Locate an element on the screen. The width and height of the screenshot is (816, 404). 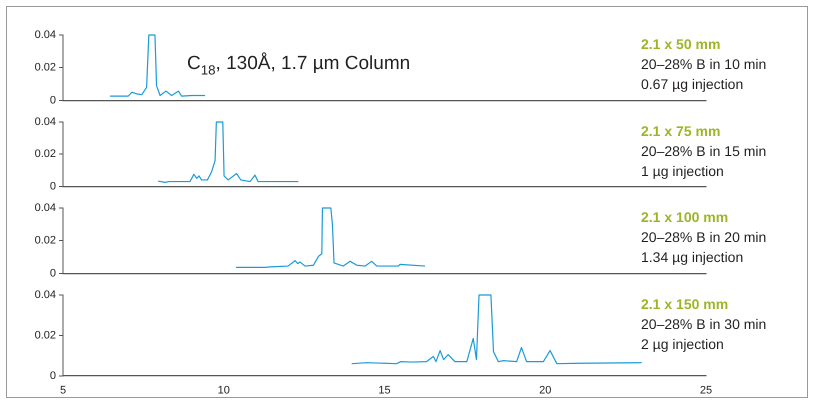
annotation: 2.1 x 150 mm is located at coordinates (684, 304).